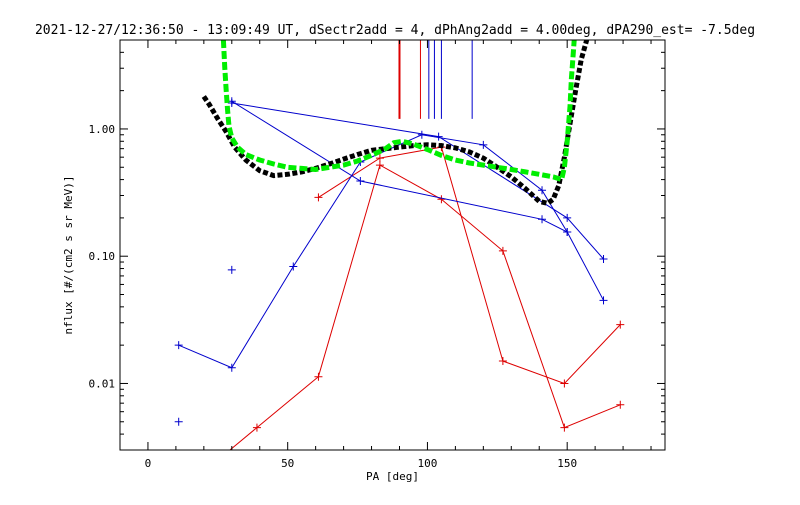  I want to click on y-tick-label-2: 1.00, so click(102, 129).